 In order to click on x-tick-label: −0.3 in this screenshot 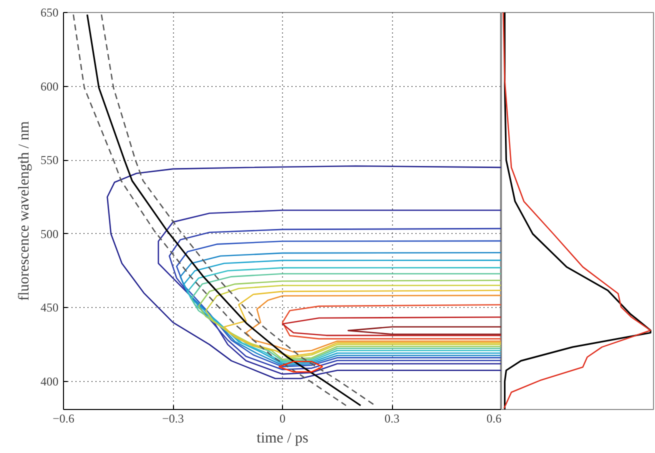, I will do `click(173, 419)`.